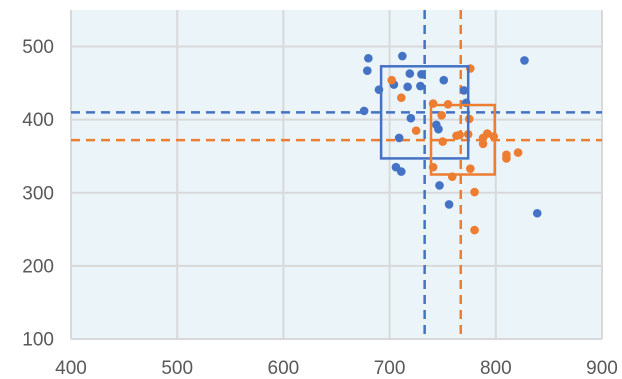 This screenshot has height=379, width=622. Describe the element at coordinates (496, 368) in the screenshot. I see `x-tick-label: 800` at that location.